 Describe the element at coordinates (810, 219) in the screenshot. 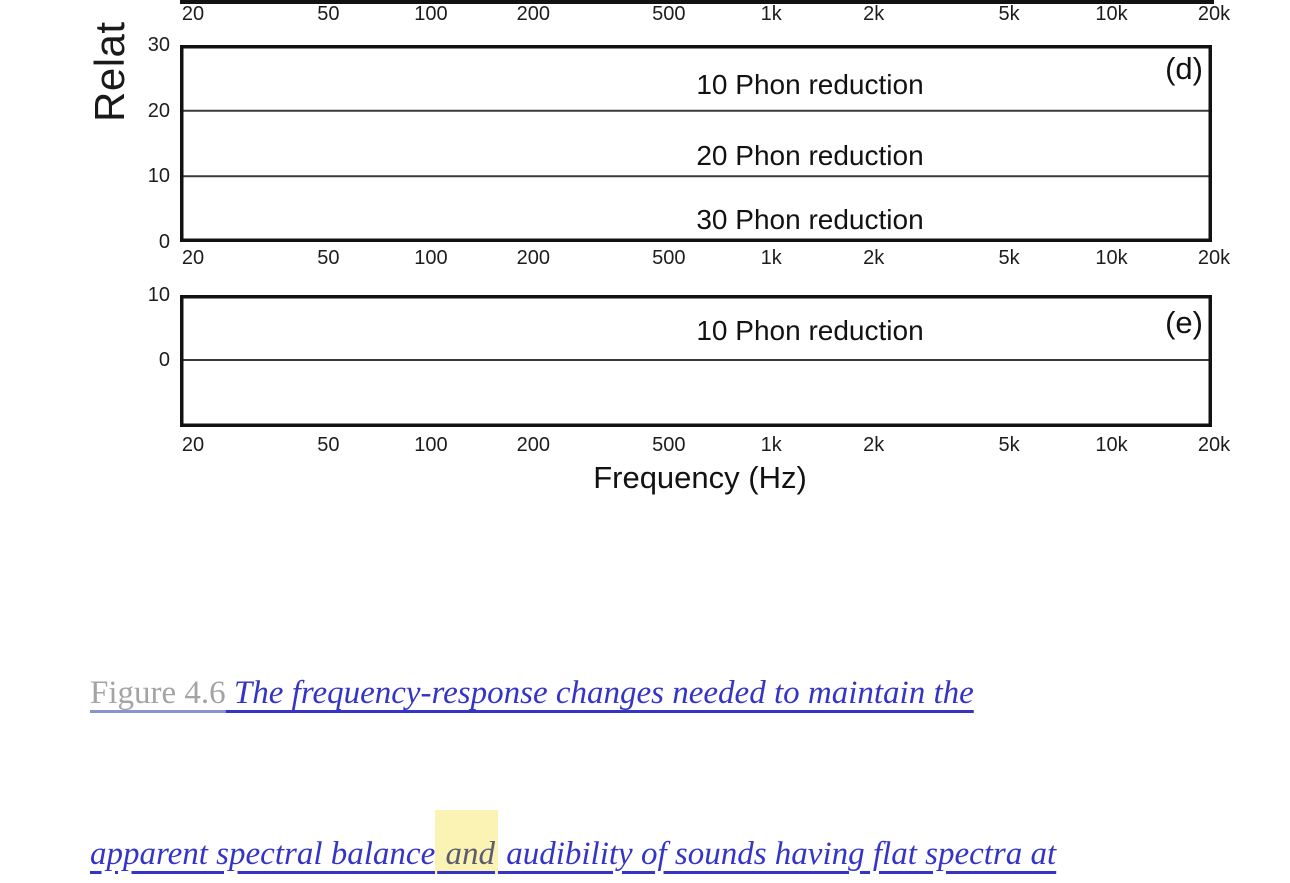

I see `curve-label-30-phon-d: 30 Phon reduction` at that location.